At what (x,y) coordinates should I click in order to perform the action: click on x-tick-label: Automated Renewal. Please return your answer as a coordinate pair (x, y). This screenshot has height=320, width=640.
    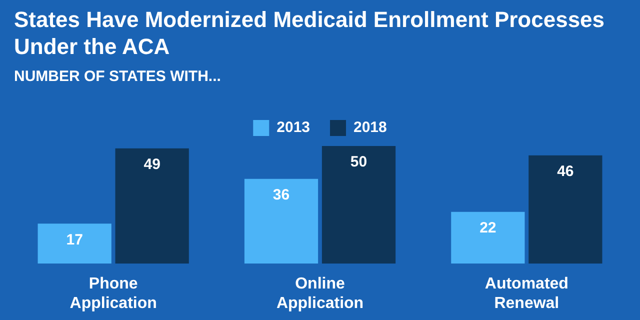
    Looking at the image, I should click on (526, 294).